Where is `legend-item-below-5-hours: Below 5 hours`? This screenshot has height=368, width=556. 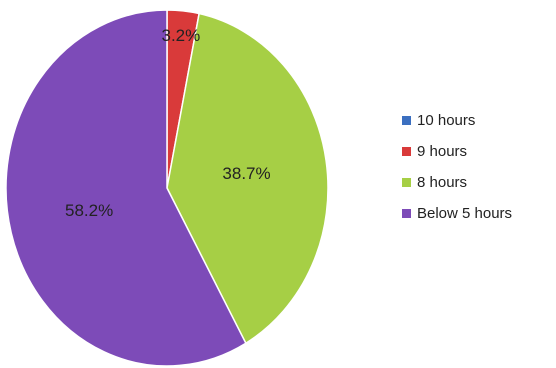 legend-item-below-5-hours: Below 5 hours is located at coordinates (457, 213).